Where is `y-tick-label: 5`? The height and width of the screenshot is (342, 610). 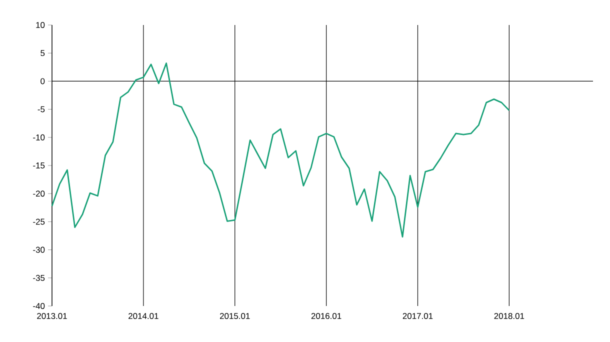 y-tick-label: 5 is located at coordinates (42, 53).